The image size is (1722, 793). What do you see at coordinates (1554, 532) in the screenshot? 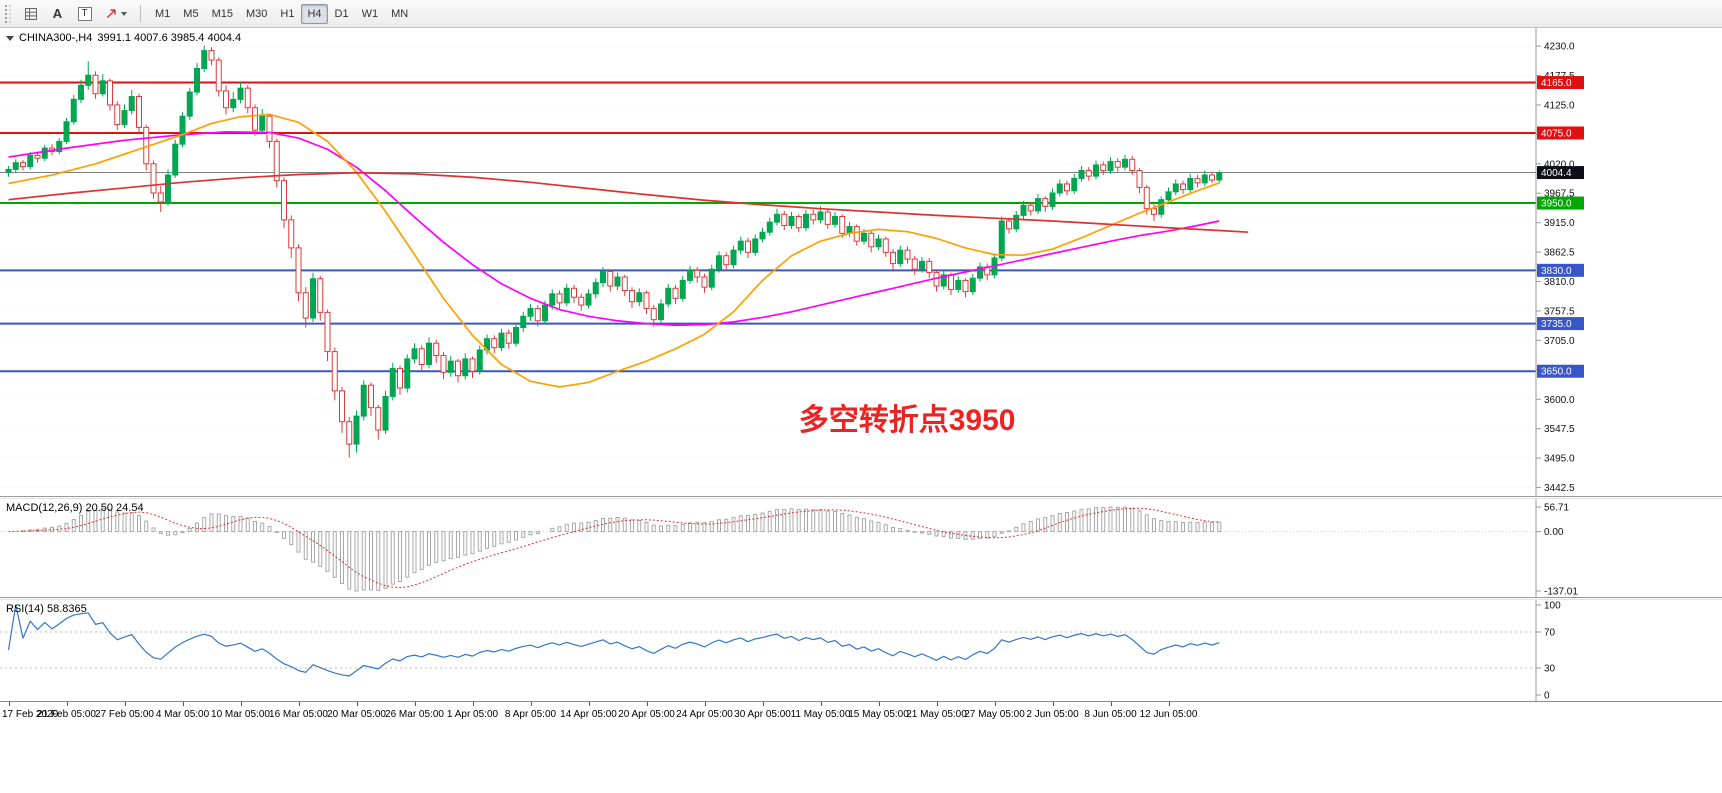
I see `svg-text: 0.00` at bounding box center [1554, 532].